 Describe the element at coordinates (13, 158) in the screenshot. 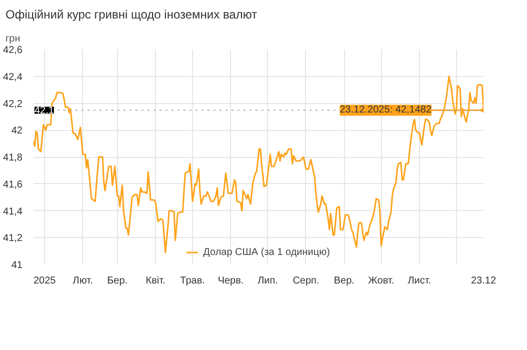

I see `y-tick-label: 41,8` at that location.